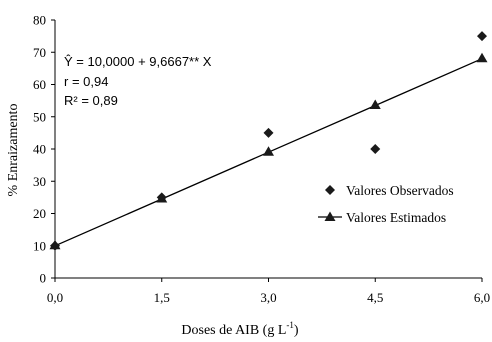  What do you see at coordinates (39, 84) in the screenshot?
I see `y-tick-label: 60` at bounding box center [39, 84].